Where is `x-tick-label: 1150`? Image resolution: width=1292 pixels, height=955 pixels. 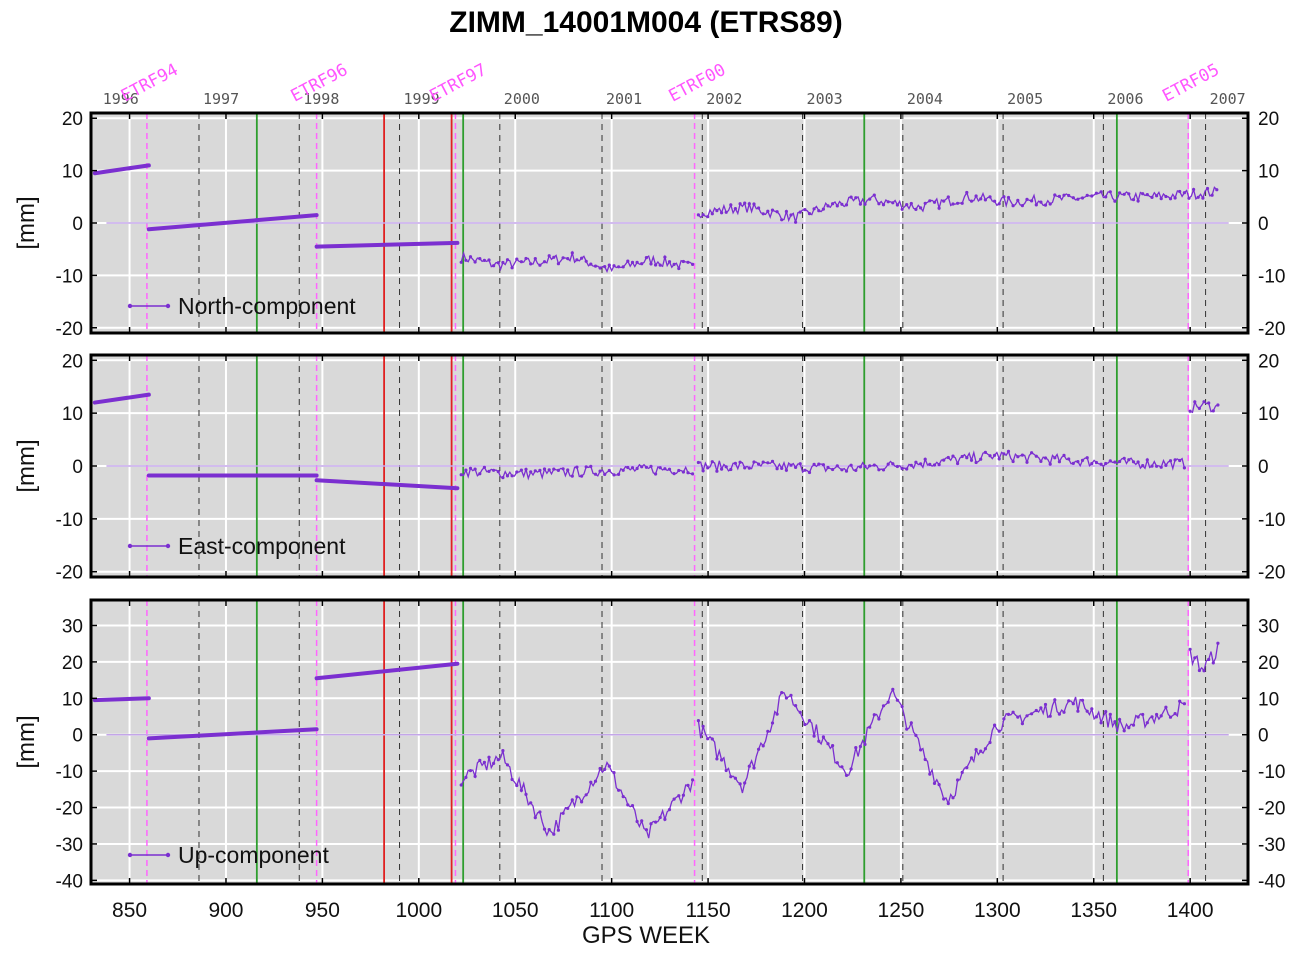 x-tick-label: 1150 is located at coordinates (707, 910).